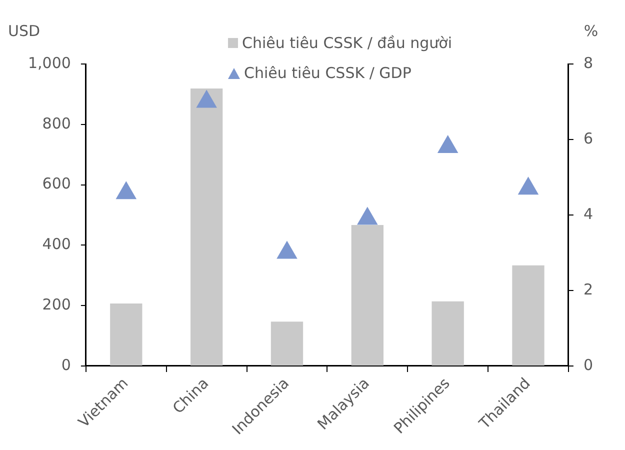 The image size is (625, 450). I want to click on y2-tick-label: 2, so click(588, 289).